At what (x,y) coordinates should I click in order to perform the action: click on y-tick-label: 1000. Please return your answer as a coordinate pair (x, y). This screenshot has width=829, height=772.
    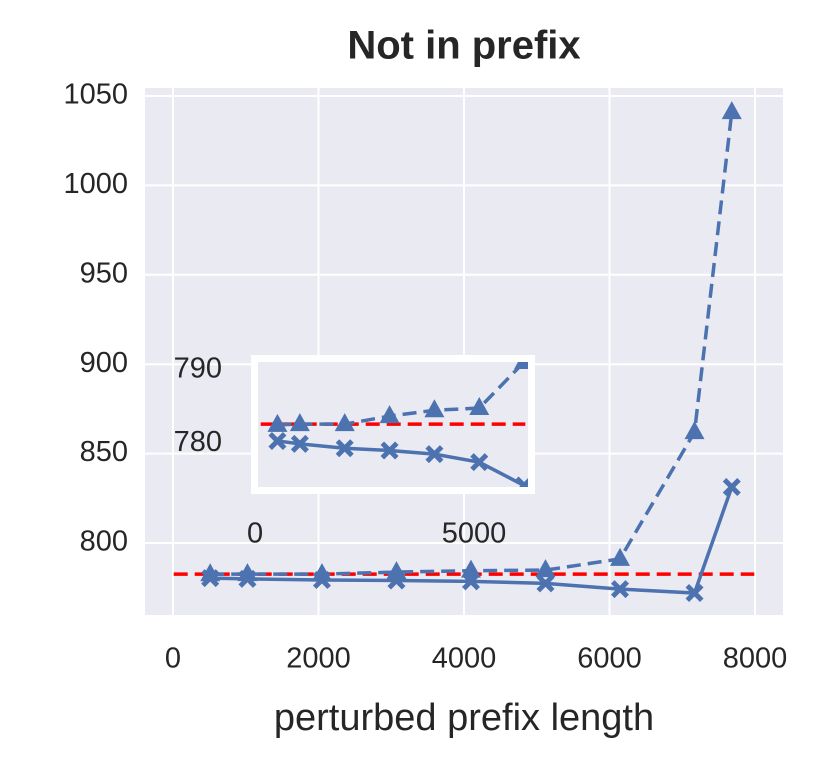
    Looking at the image, I should click on (95, 184).